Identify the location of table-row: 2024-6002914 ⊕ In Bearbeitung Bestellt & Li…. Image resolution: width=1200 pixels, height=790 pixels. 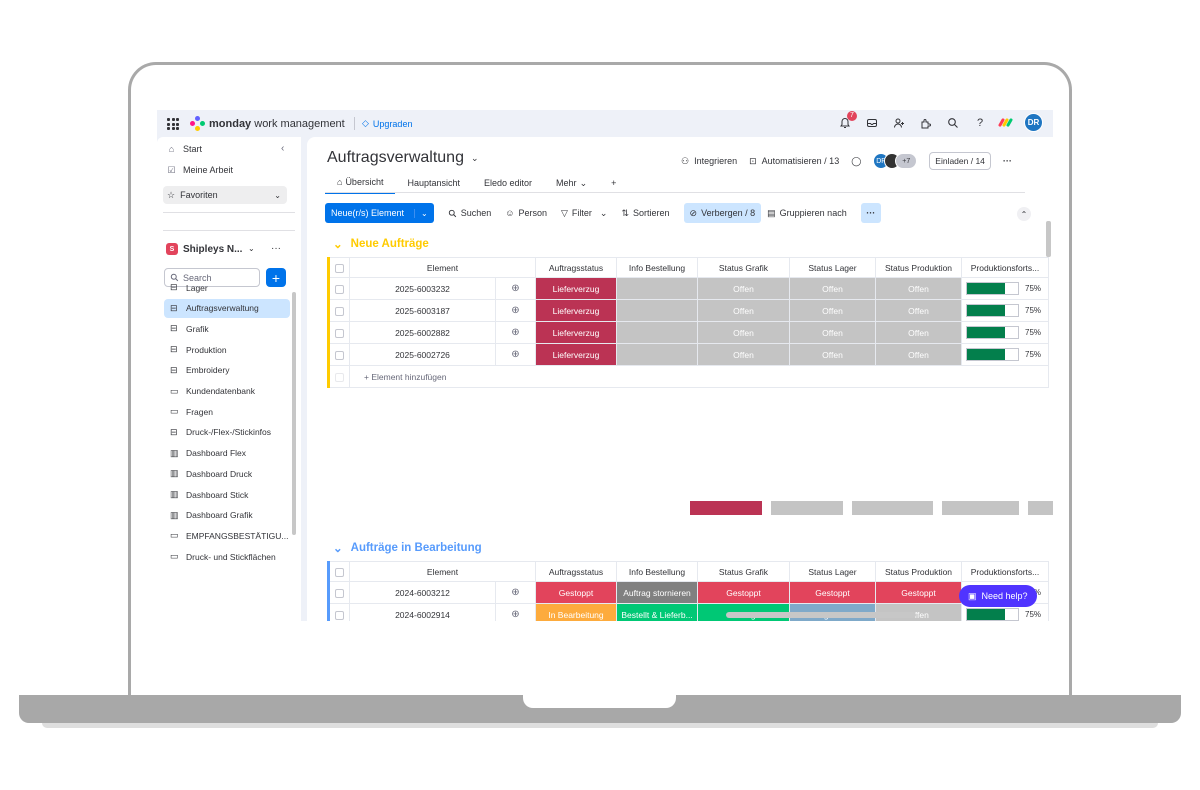
(688, 612).